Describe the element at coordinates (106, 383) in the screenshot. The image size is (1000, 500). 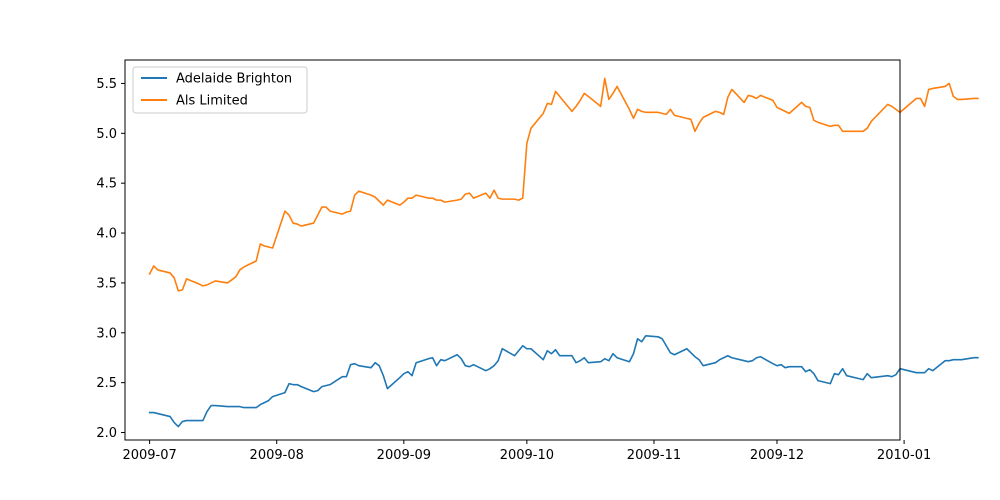
I see `y-tick-label-2-5: 2.5` at that location.